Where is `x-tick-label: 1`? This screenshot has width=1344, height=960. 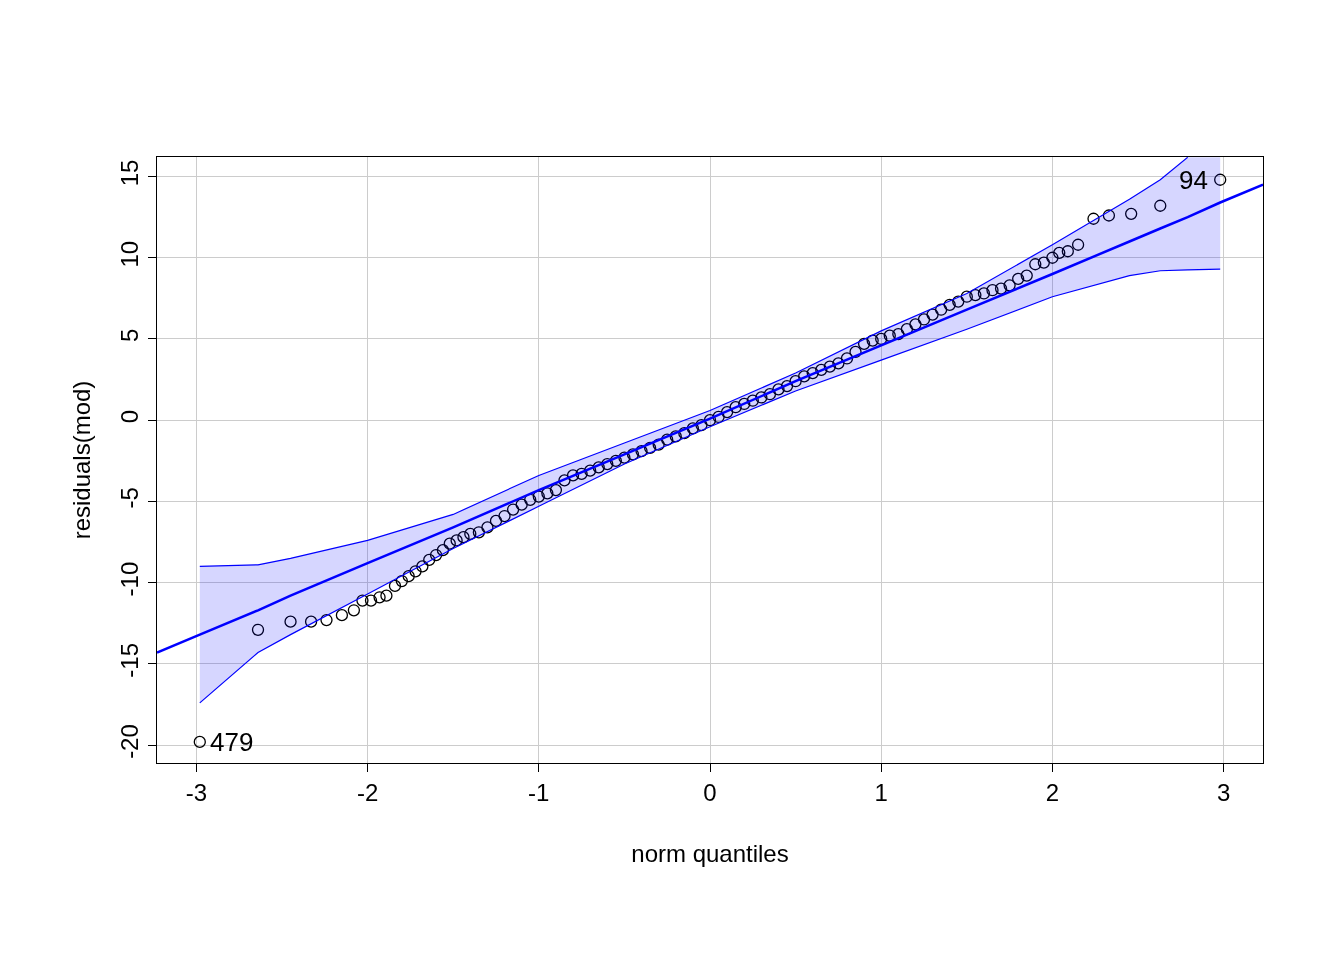
x-tick-label: 1 is located at coordinates (881, 792).